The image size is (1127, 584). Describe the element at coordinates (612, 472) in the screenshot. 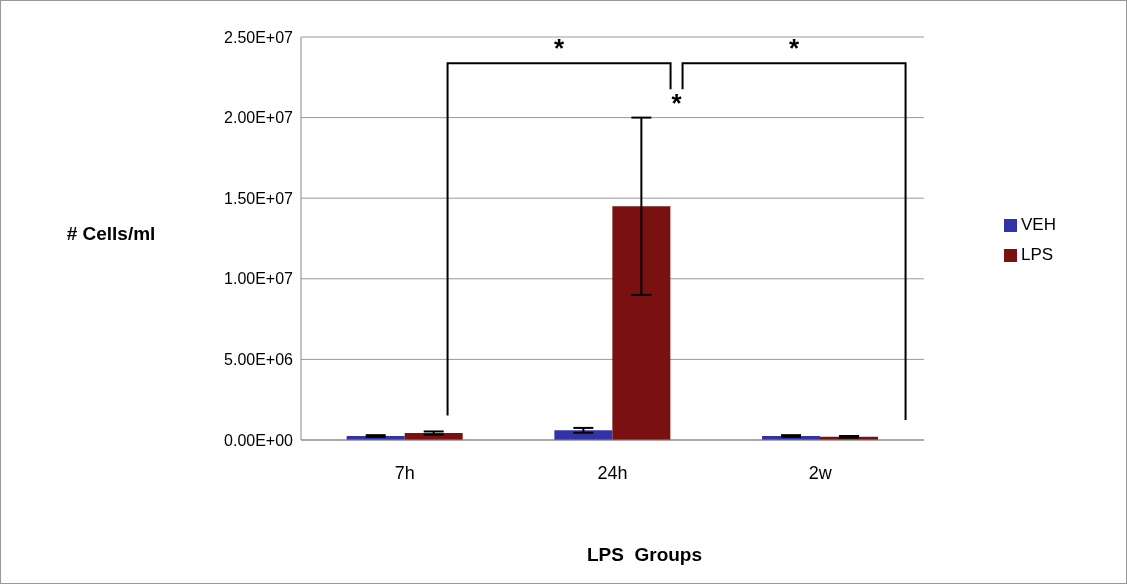

I see `x-tick-label: 24h` at that location.